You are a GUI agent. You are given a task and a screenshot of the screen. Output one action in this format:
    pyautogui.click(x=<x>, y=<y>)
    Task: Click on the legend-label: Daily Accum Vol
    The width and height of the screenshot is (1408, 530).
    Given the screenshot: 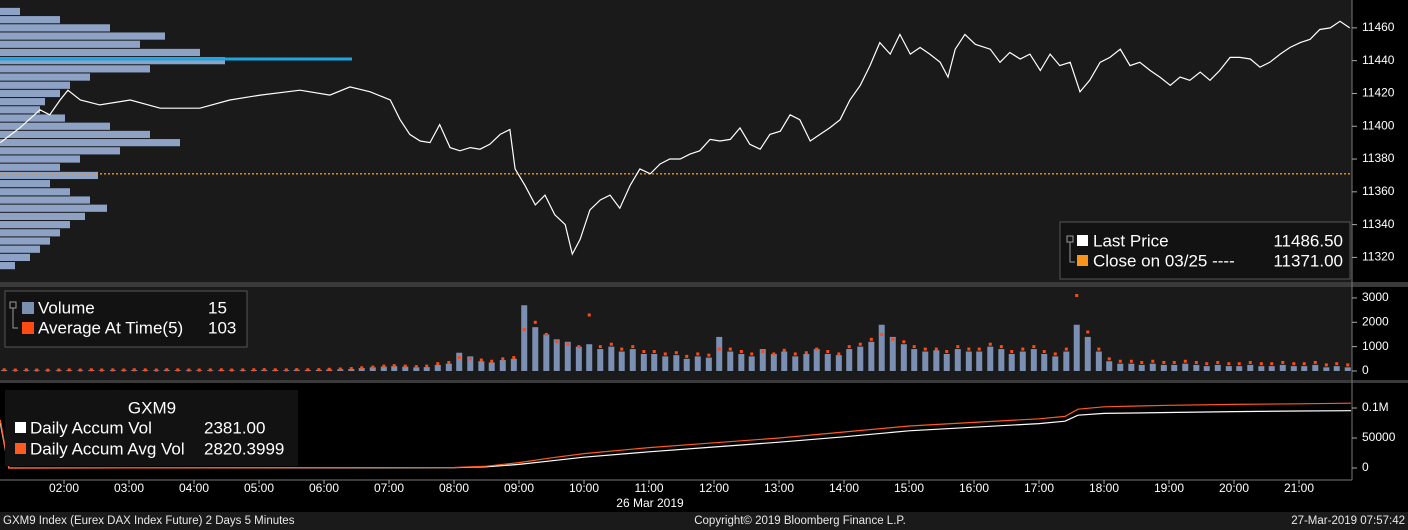 What is the action you would take?
    pyautogui.click(x=91, y=427)
    